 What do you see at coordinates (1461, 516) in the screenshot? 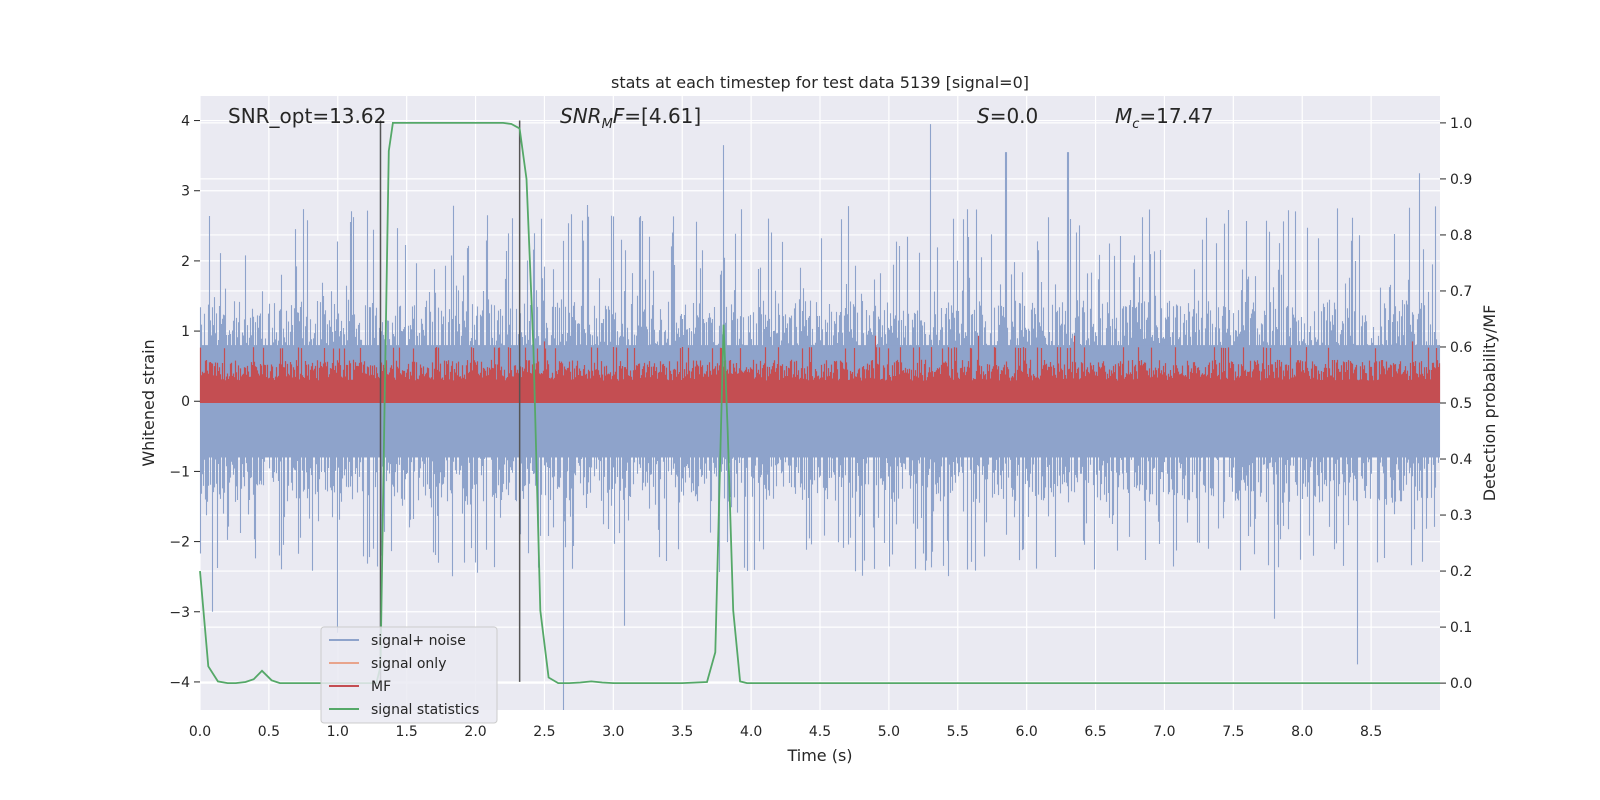
I see `y2-tick-label: 0.3` at bounding box center [1461, 516].